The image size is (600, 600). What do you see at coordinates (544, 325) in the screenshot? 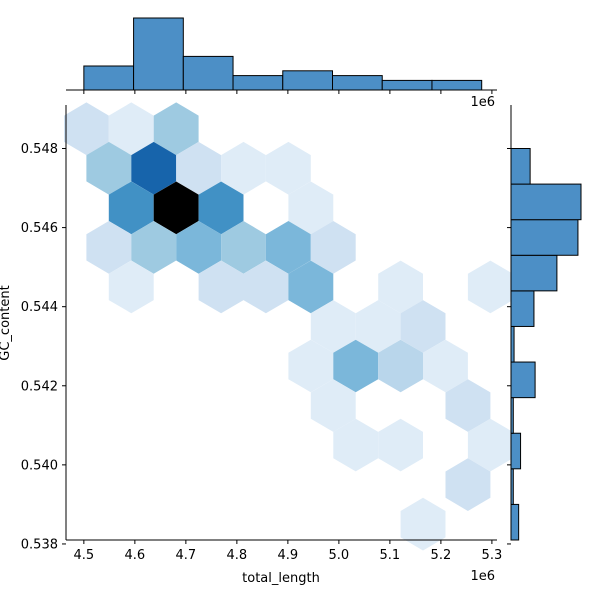
I see `right-marginal-histogram` at bounding box center [544, 325].